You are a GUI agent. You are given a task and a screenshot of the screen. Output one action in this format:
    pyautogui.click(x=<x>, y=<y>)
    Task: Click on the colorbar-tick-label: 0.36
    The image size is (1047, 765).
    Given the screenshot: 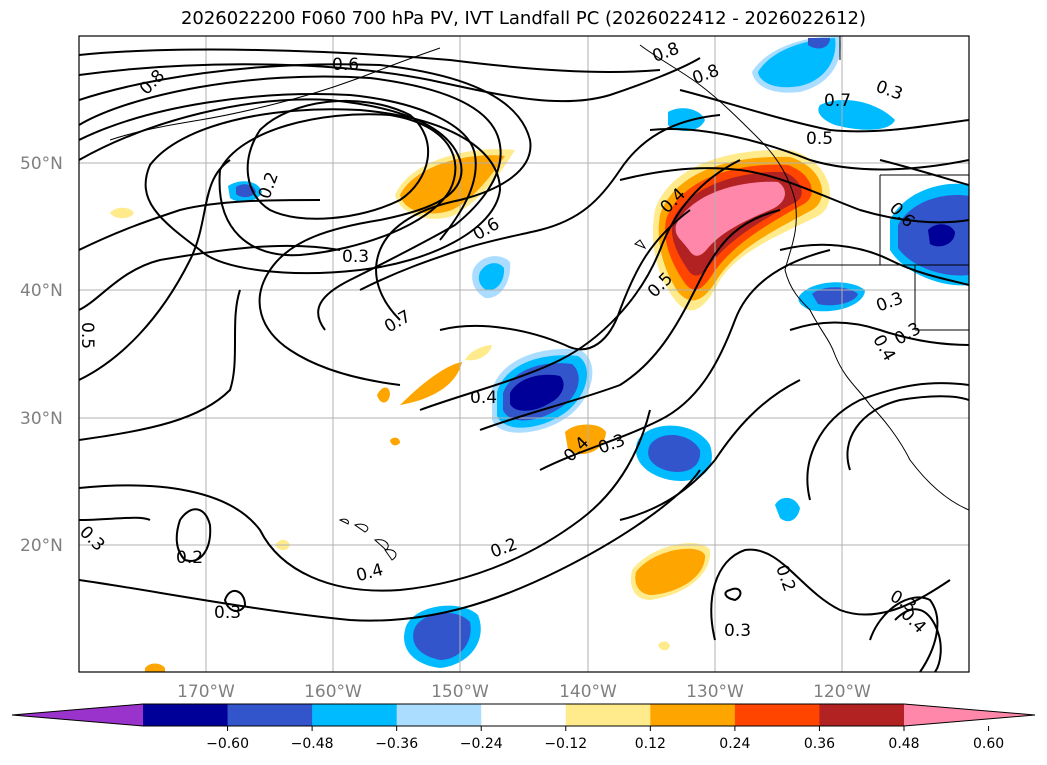 What is the action you would take?
    pyautogui.click(x=819, y=744)
    